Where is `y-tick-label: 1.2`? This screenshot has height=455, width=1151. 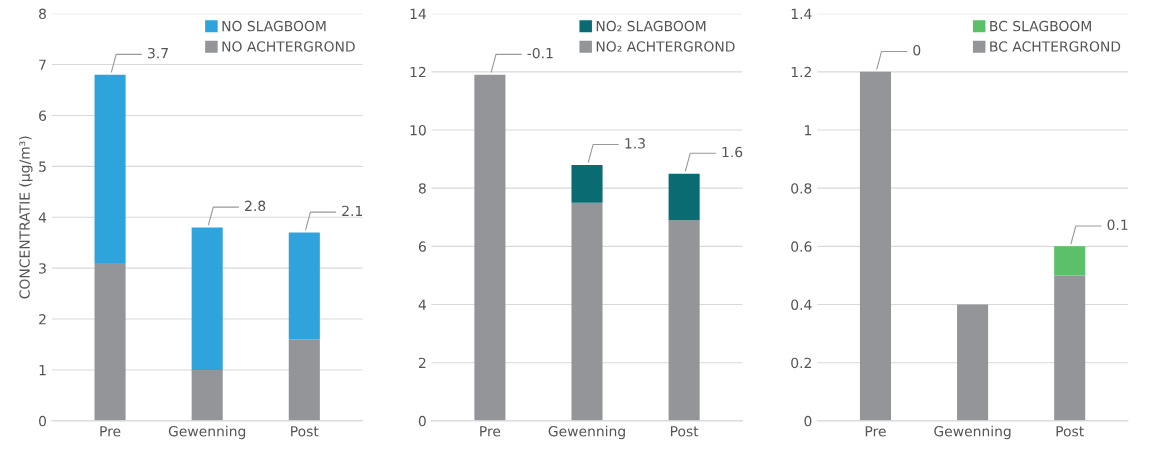 y-tick-label: 1.2 is located at coordinates (801, 72).